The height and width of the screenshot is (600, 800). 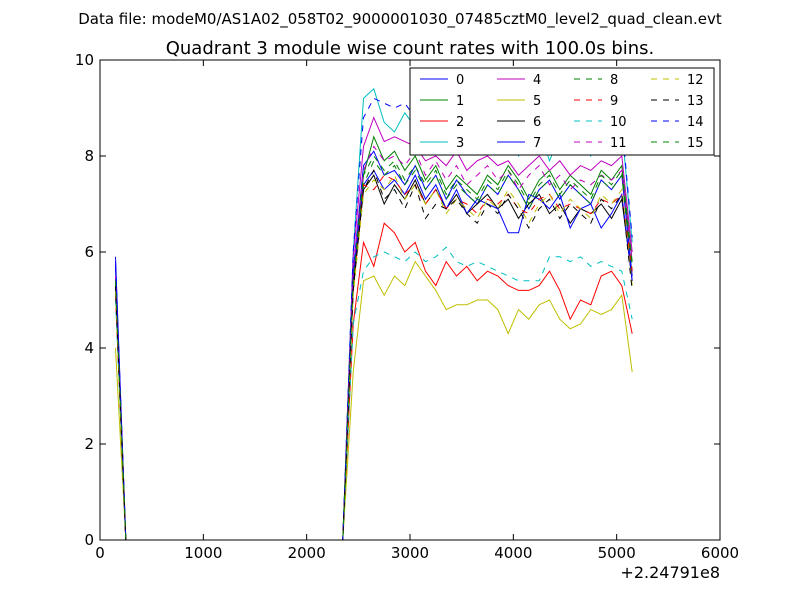 What do you see at coordinates (100, 553) in the screenshot?
I see `x-tick-label: 0` at bounding box center [100, 553].